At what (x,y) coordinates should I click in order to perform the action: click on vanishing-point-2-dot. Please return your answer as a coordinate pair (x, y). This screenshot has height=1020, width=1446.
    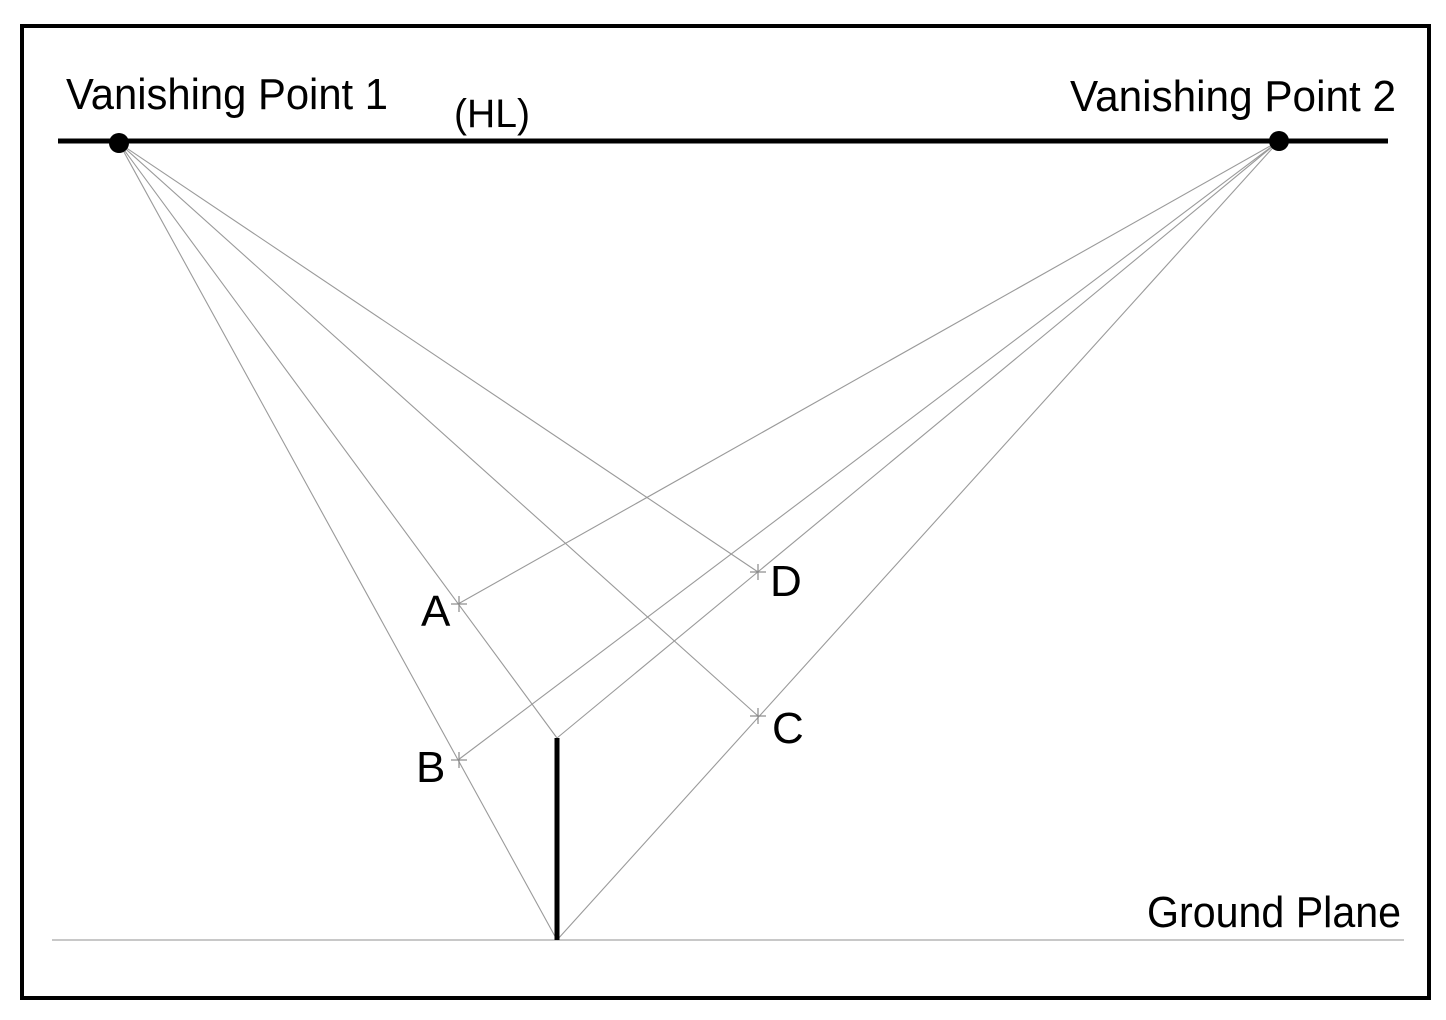
    Looking at the image, I should click on (1279, 141).